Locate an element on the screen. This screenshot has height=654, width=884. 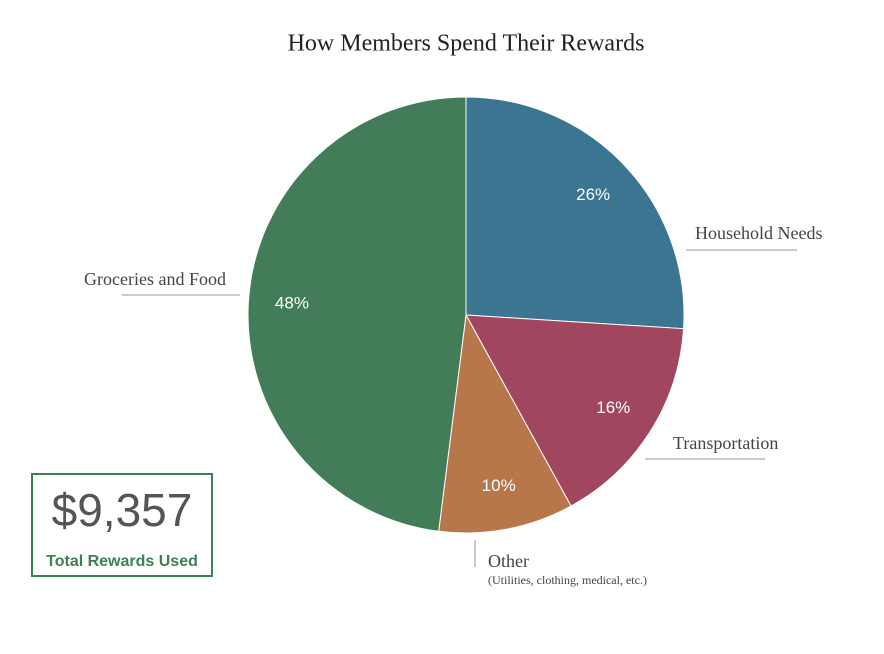
summary-box is located at coordinates (122, 525).